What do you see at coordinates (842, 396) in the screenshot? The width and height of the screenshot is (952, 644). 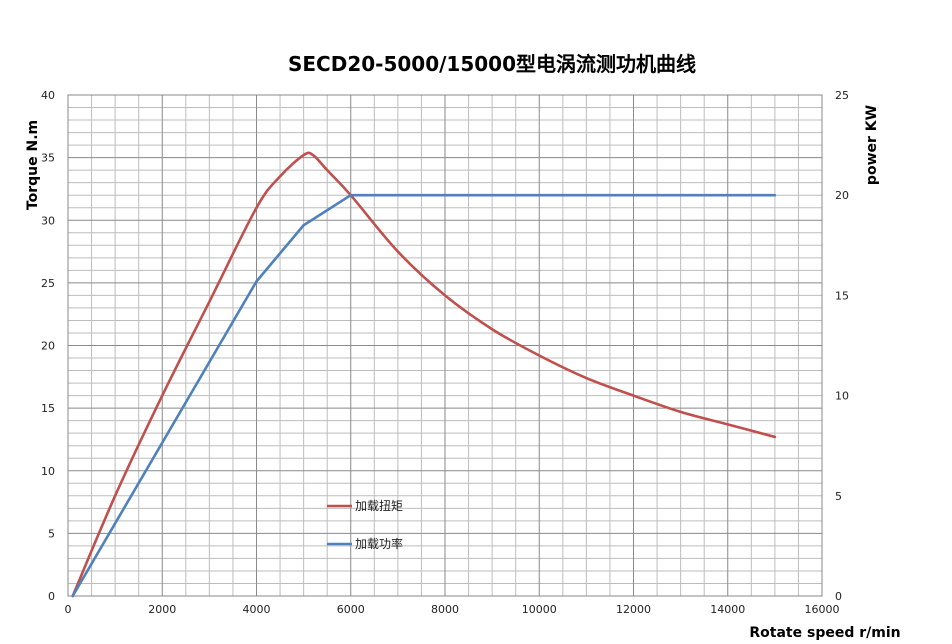 I see `y2-tick-label: 10` at bounding box center [842, 396].